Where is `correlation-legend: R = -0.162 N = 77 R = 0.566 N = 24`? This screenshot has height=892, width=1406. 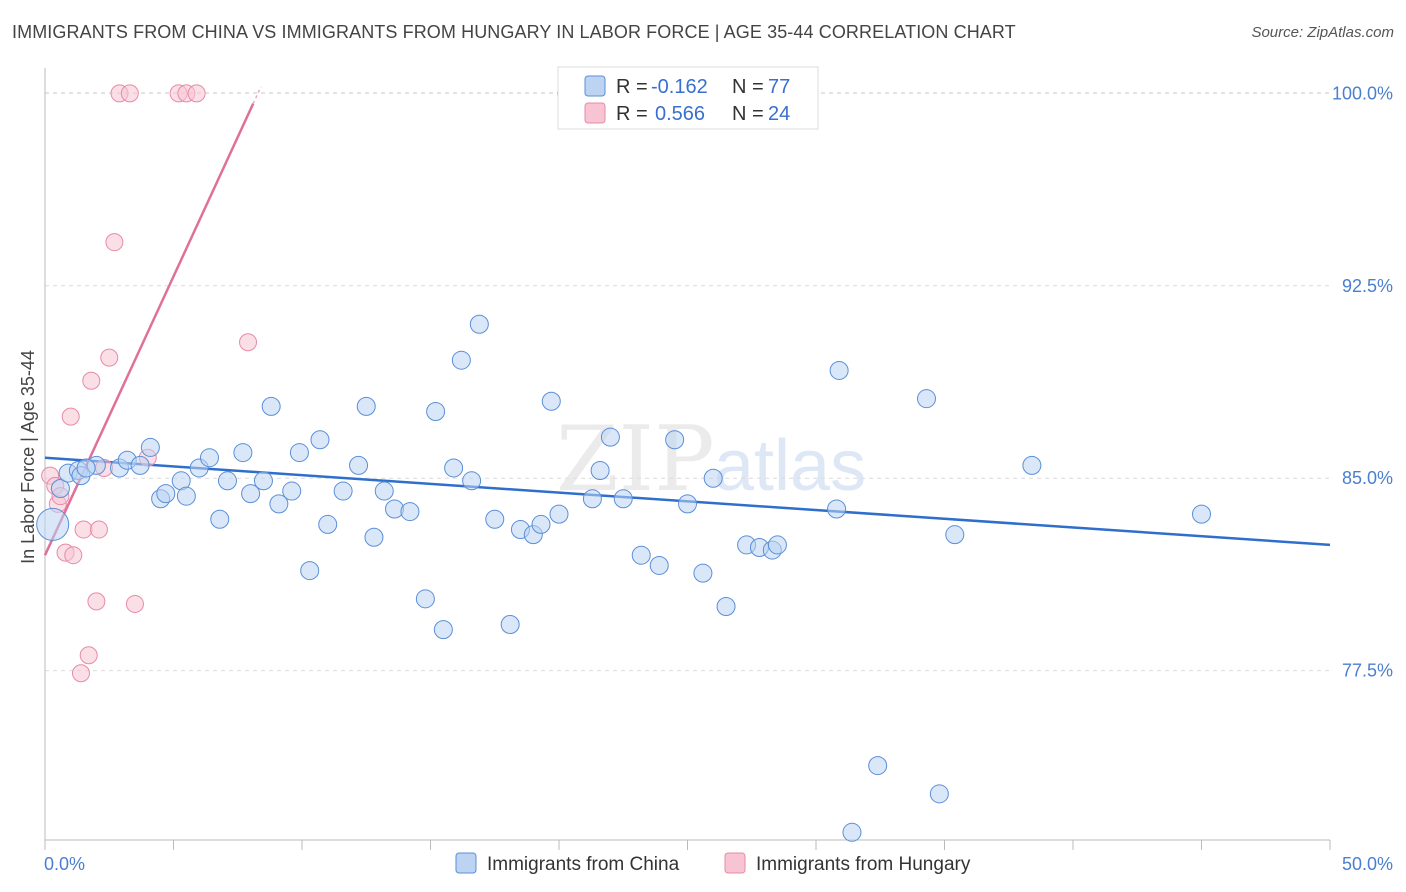
correlation-legend: R = -0.162 N = 77 R = 0.566 N = 24 is located at coordinates (688, 98).